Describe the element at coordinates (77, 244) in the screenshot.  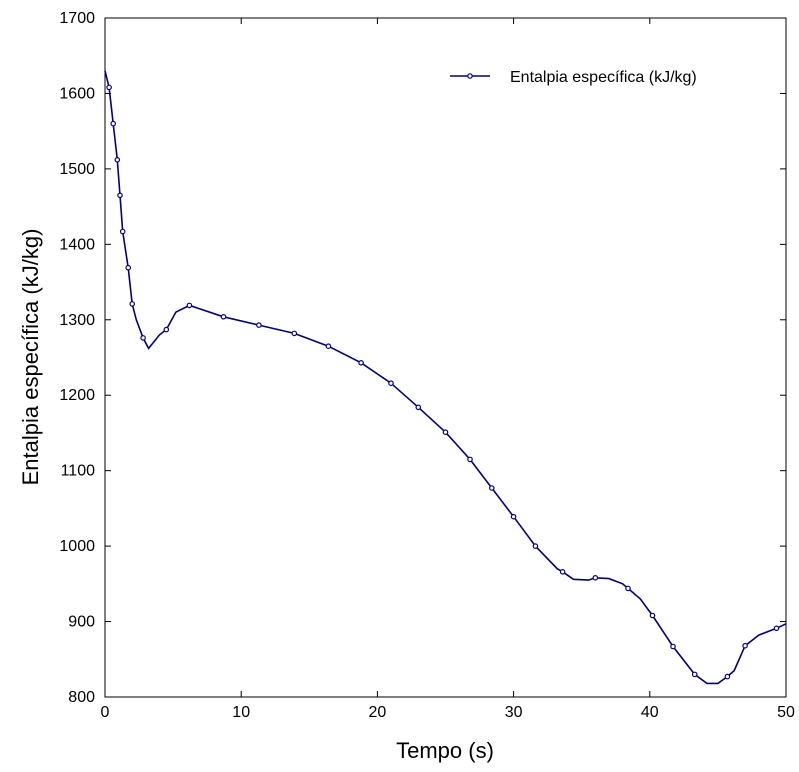
I see `y-tick-label: 1400` at that location.